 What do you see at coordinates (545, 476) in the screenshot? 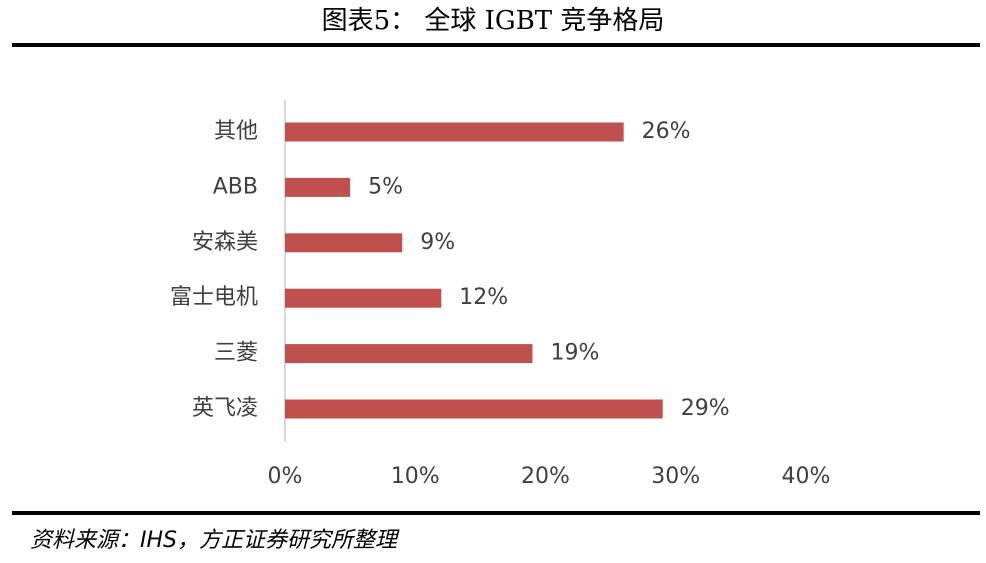
I see `x-tick-label: 20%` at bounding box center [545, 476].